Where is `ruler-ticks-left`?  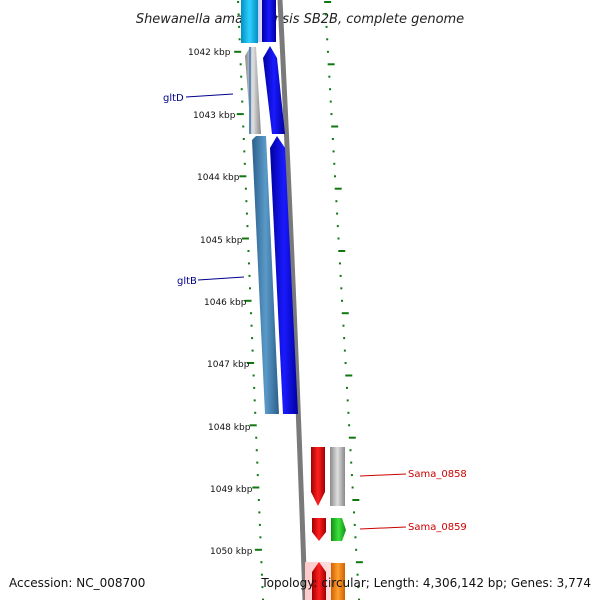 ruler-ticks-left is located at coordinates (249, 300).